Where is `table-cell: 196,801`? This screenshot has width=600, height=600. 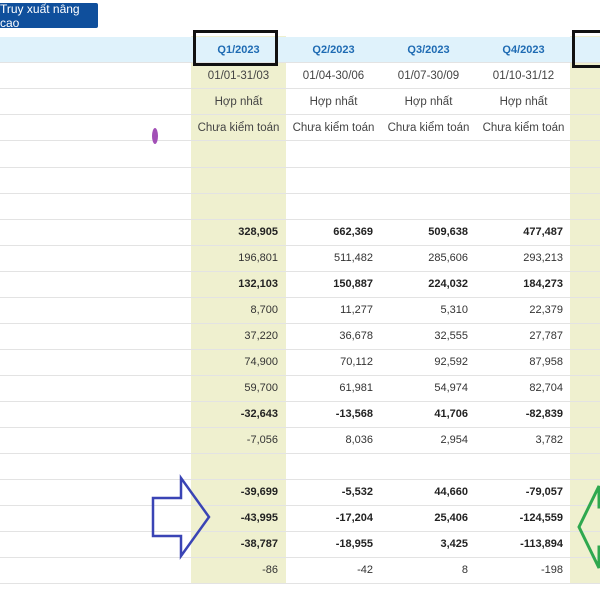
table-cell: 196,801 is located at coordinates (258, 258).